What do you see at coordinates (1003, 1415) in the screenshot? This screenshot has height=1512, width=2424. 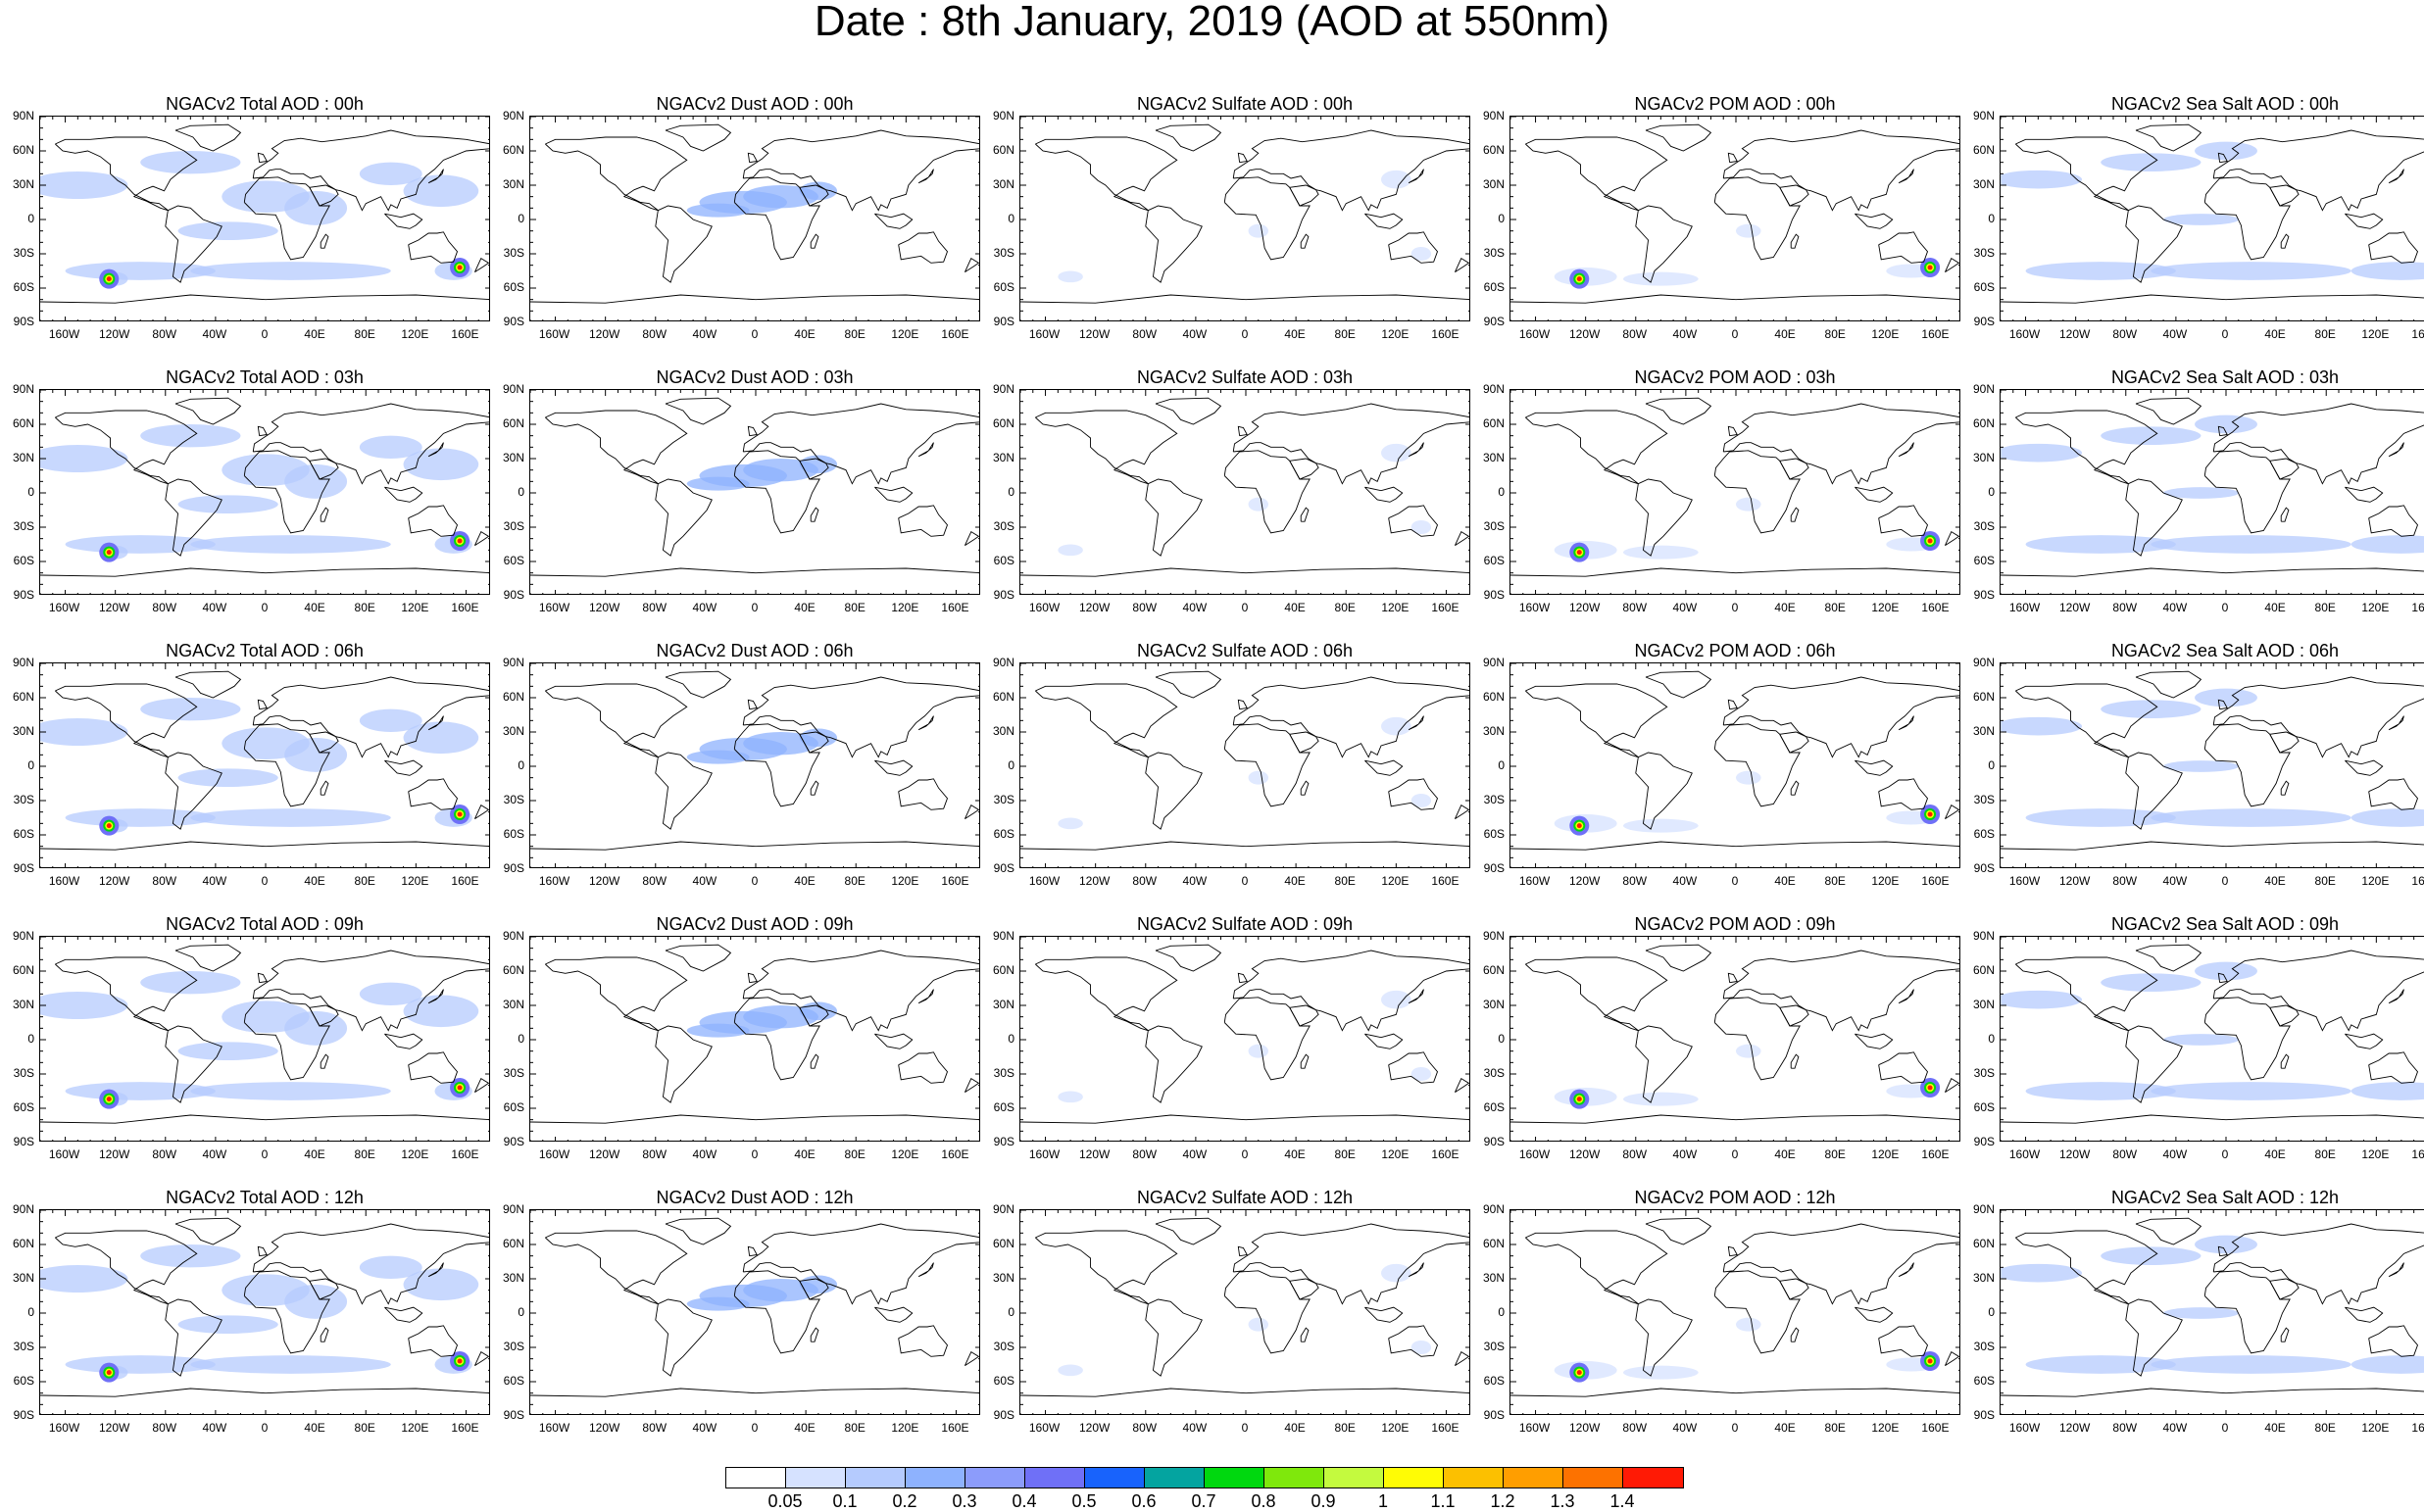 I see `lat-label: 90S` at bounding box center [1003, 1415].